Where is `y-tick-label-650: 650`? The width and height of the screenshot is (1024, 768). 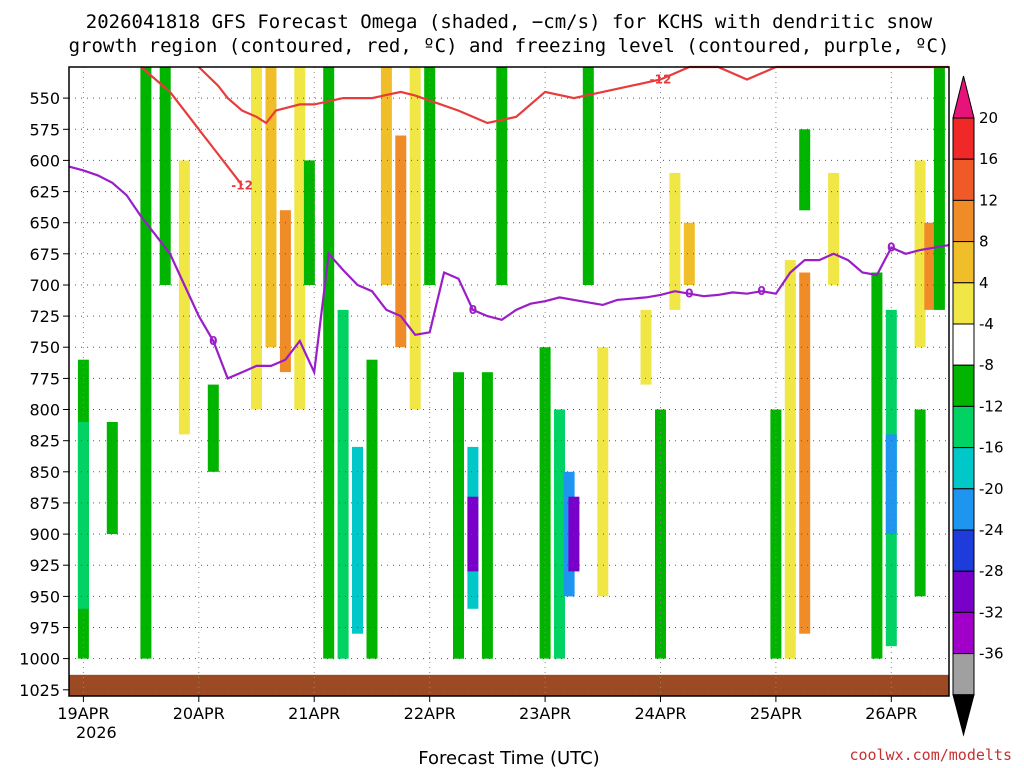 y-tick-label-650: 650 is located at coordinates (44, 223).